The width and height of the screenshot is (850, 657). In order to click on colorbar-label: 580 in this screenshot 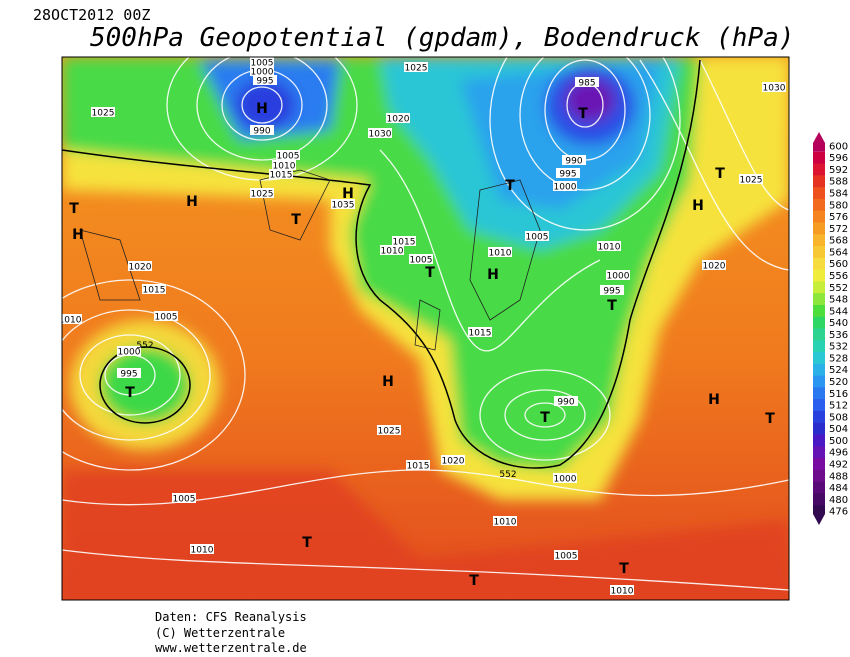, I will do `click(838, 205)`.